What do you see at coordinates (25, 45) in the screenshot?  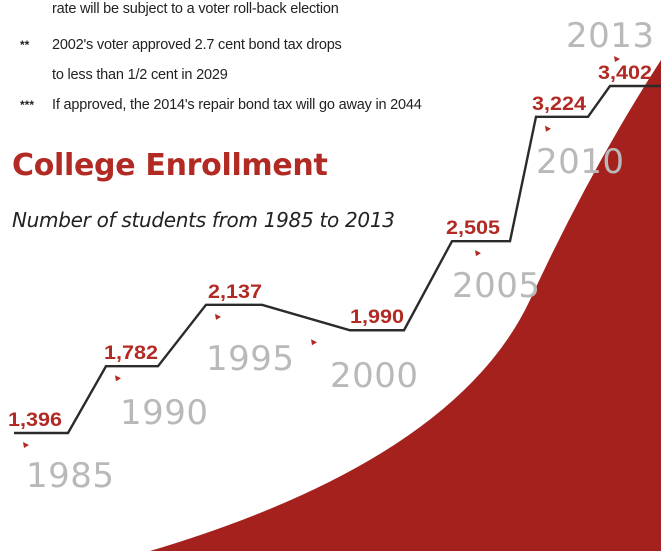 I see `footnote-marker: **` at bounding box center [25, 45].